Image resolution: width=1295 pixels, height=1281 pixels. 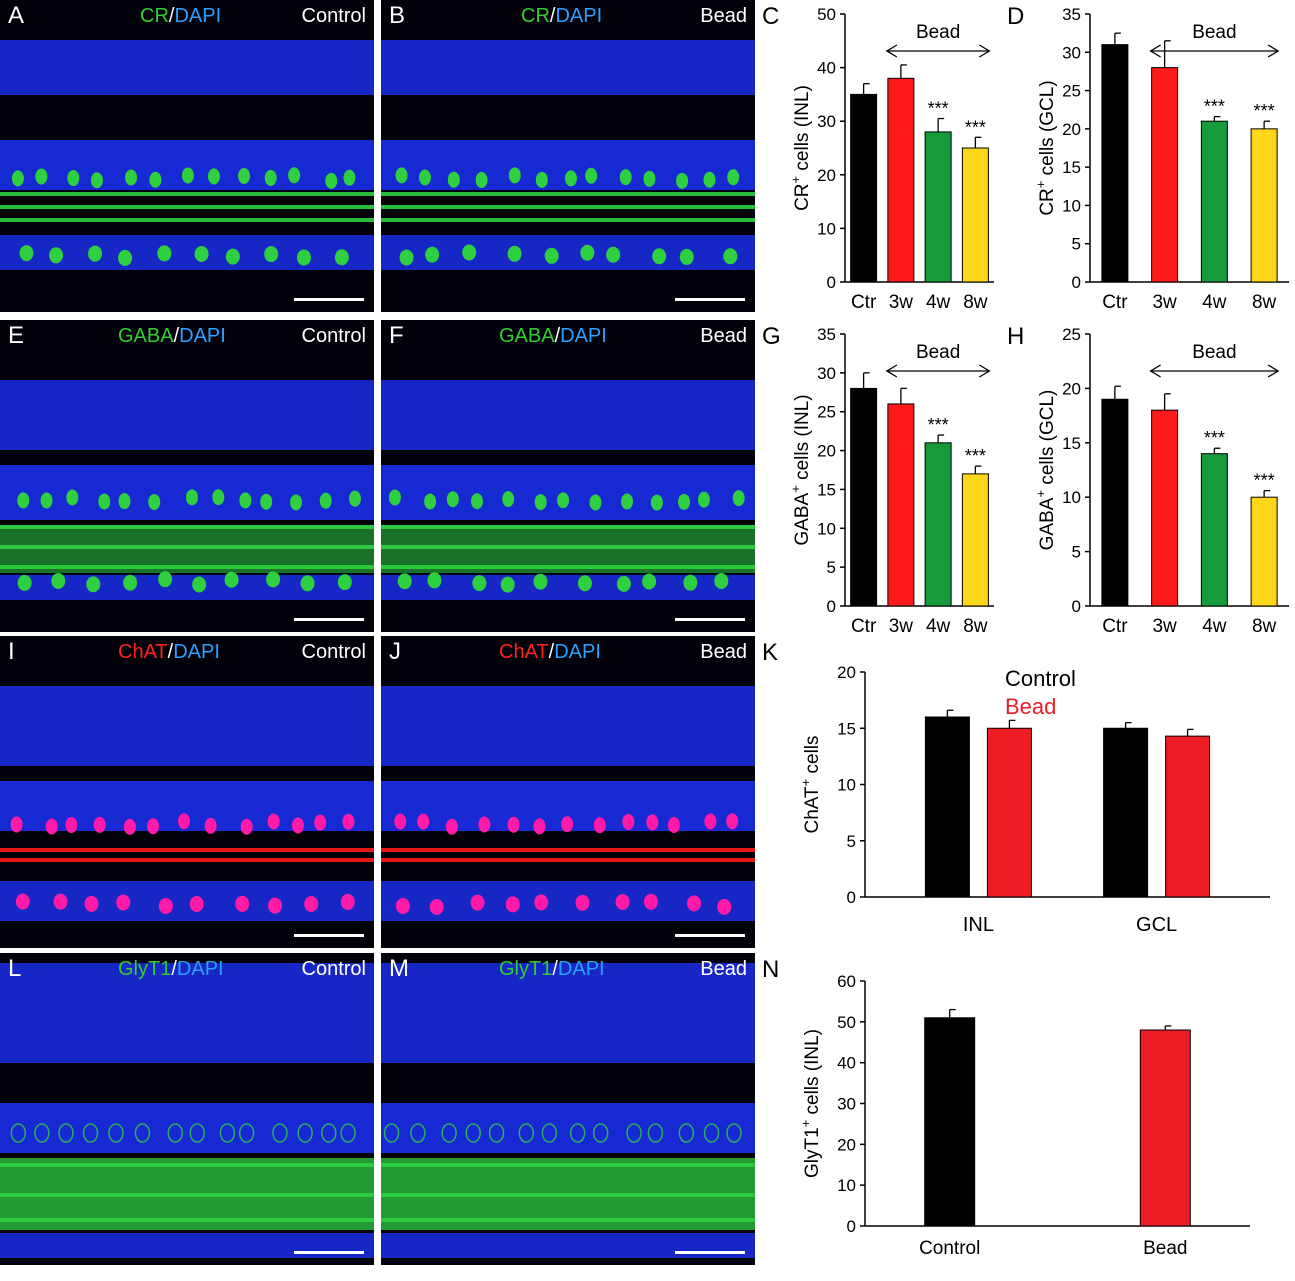 I want to click on y-axis-label: GlyT1+ cells (INL), so click(x=810, y=1103).